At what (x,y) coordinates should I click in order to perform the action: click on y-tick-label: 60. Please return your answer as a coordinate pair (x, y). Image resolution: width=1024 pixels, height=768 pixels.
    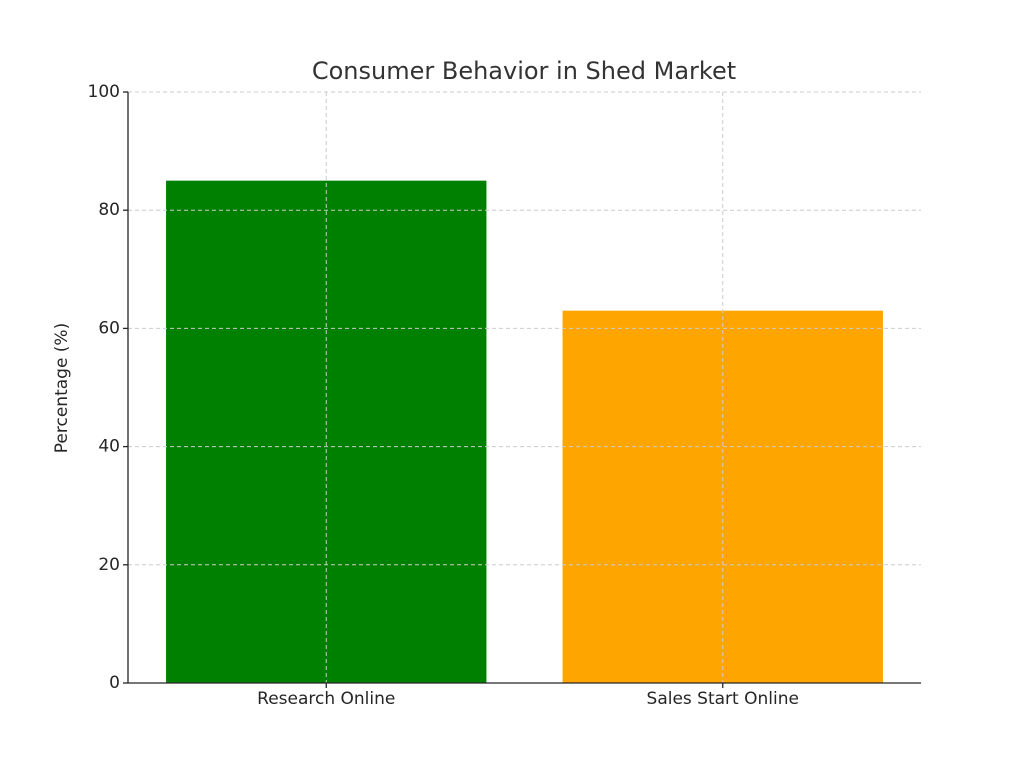
    Looking at the image, I should click on (109, 328).